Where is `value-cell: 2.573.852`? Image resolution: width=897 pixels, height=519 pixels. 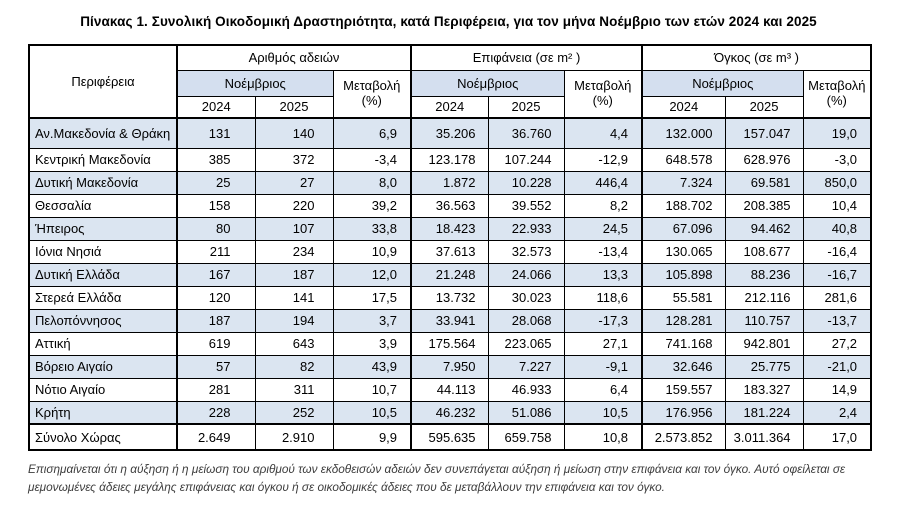
value-cell: 2.573.852 is located at coordinates (683, 437).